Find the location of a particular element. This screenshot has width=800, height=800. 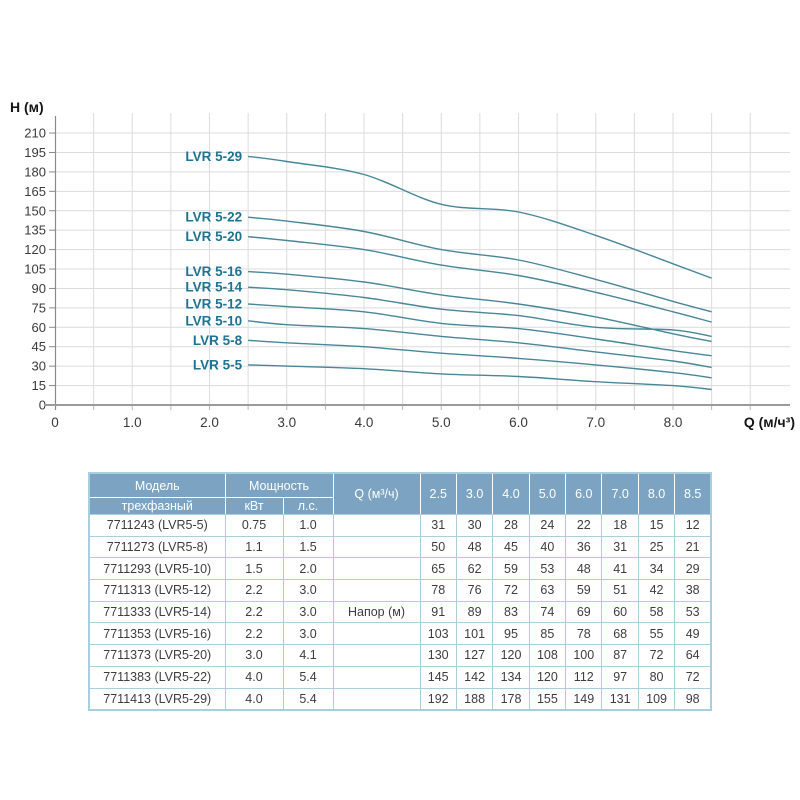

cell-head-value: 45 is located at coordinates (511, 547).